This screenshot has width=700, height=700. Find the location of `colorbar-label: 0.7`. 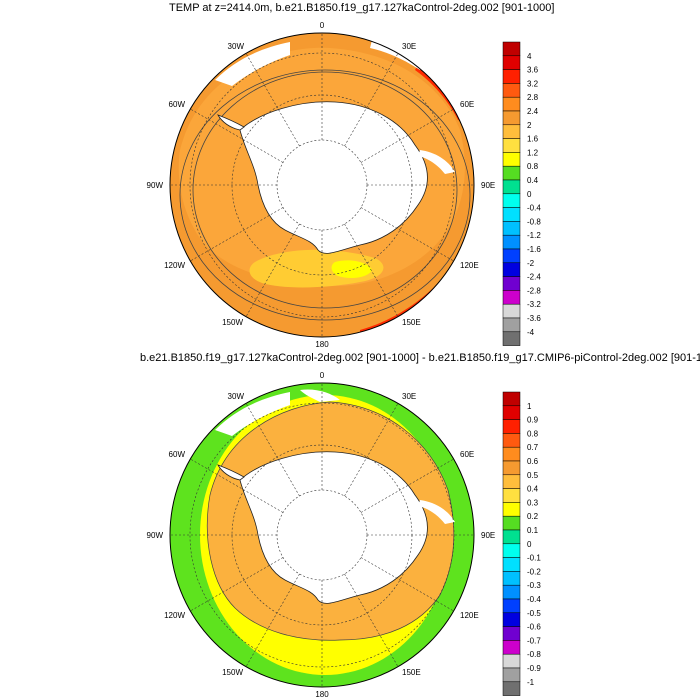

colorbar-label: 0.7 is located at coordinates (533, 447).